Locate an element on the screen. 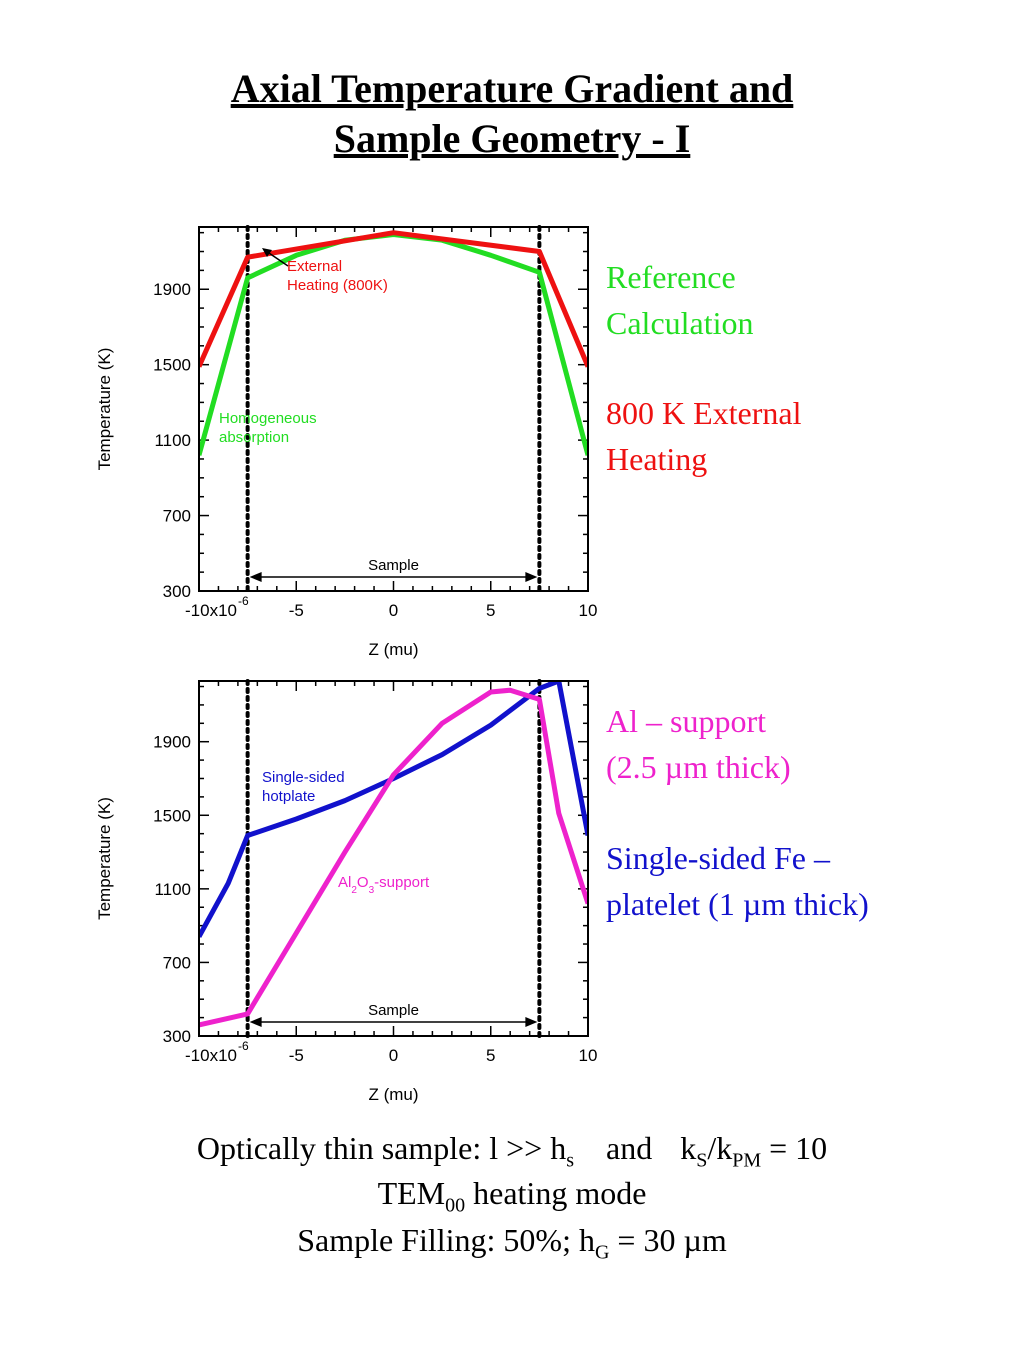 The width and height of the screenshot is (1024, 1365). label-al-support: Al – support (2.5 µm thick) is located at coordinates (698, 744).